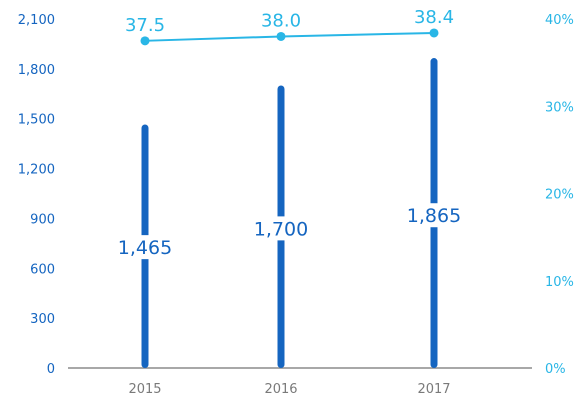 Image resolution: width=577 pixels, height=401 pixels. I want to click on right-tick-label: 40%, so click(559, 20).